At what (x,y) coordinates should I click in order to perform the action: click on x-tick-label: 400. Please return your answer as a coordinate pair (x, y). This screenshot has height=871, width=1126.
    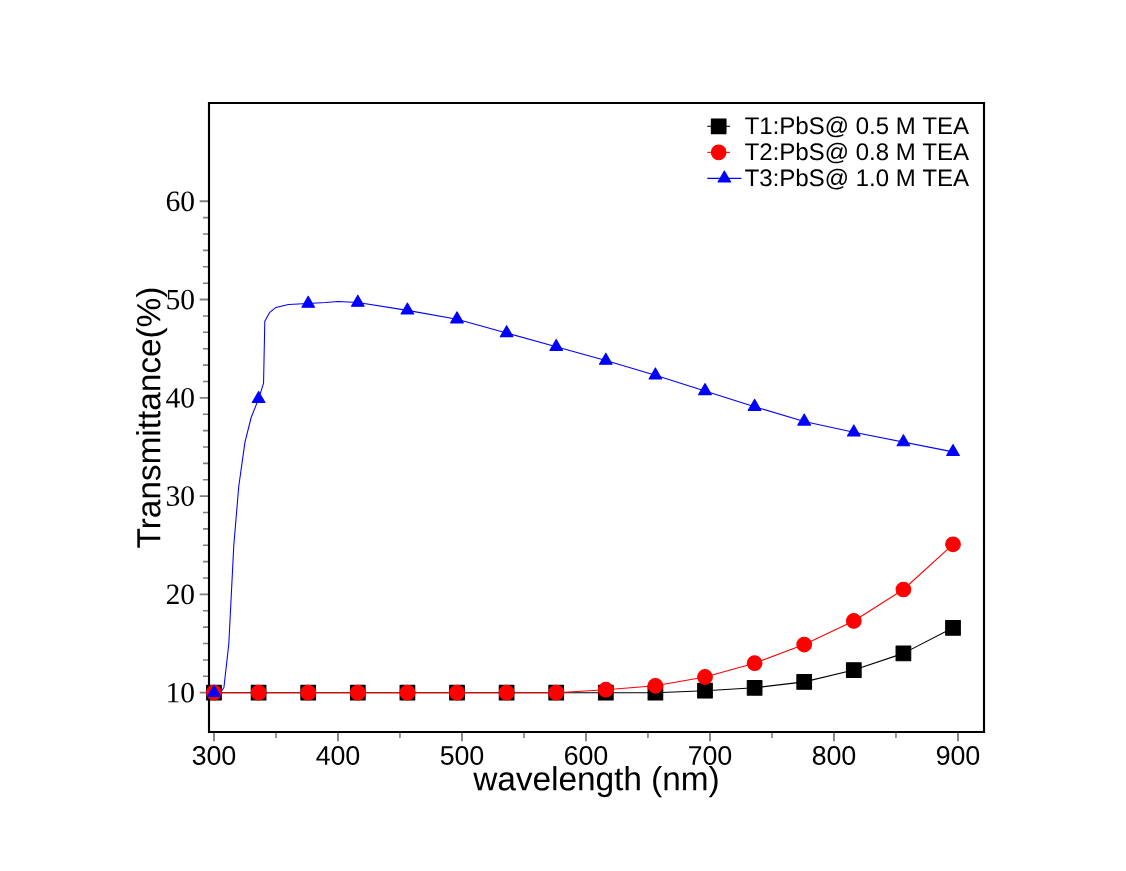
    Looking at the image, I should click on (338, 755).